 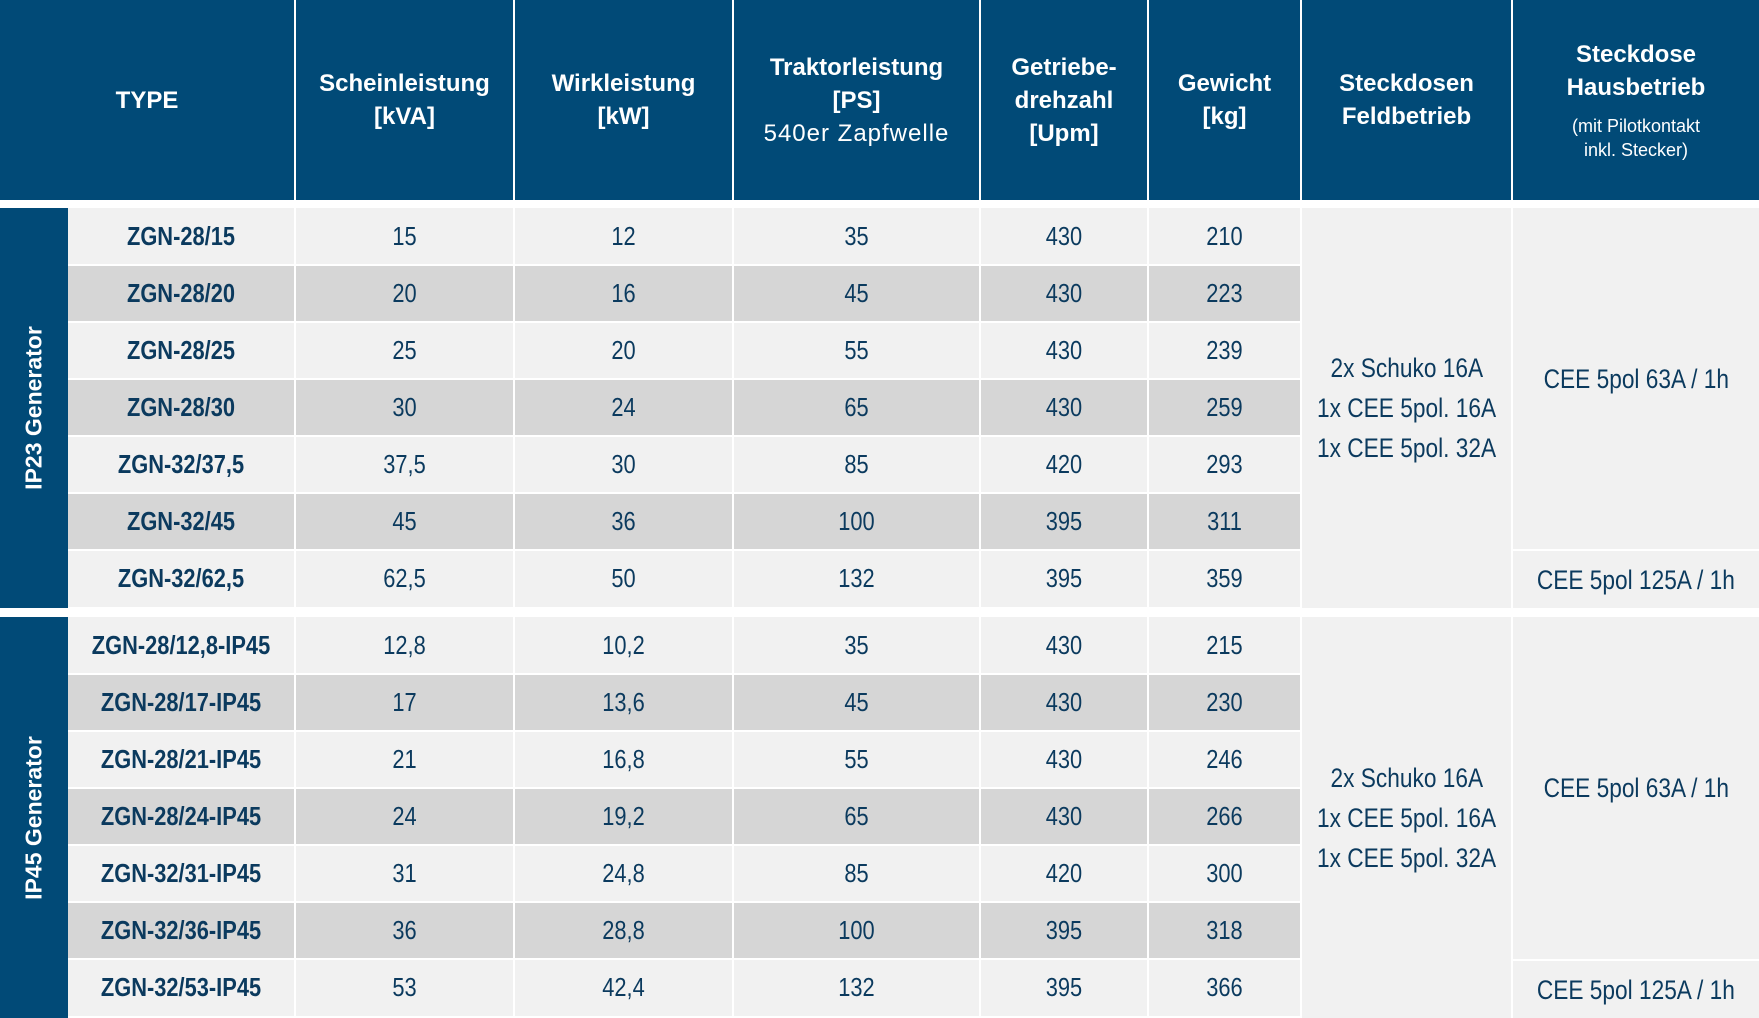 What do you see at coordinates (1224, 407) in the screenshot?
I see `cell-kg: 259` at bounding box center [1224, 407].